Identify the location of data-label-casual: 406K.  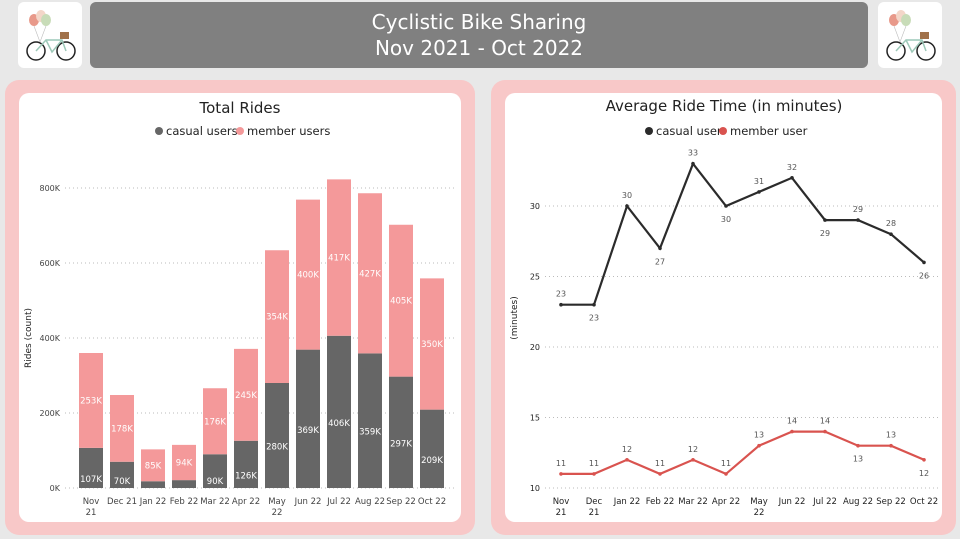
(339, 424).